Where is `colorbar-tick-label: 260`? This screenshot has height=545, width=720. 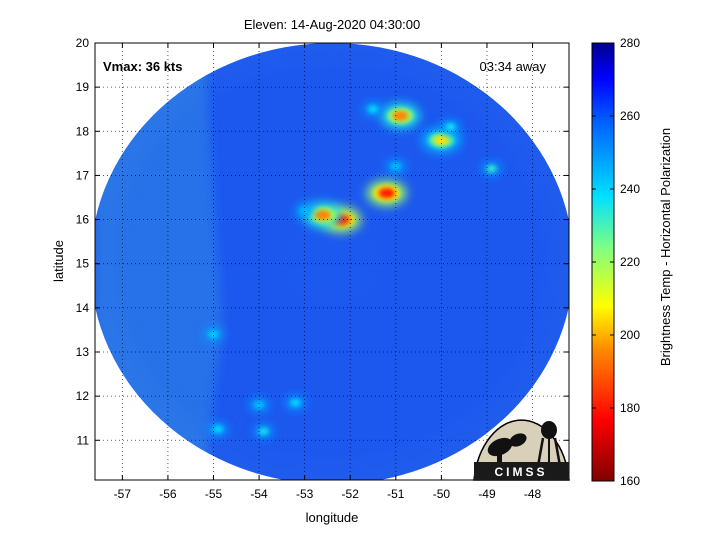 colorbar-tick-label: 260 is located at coordinates (630, 116).